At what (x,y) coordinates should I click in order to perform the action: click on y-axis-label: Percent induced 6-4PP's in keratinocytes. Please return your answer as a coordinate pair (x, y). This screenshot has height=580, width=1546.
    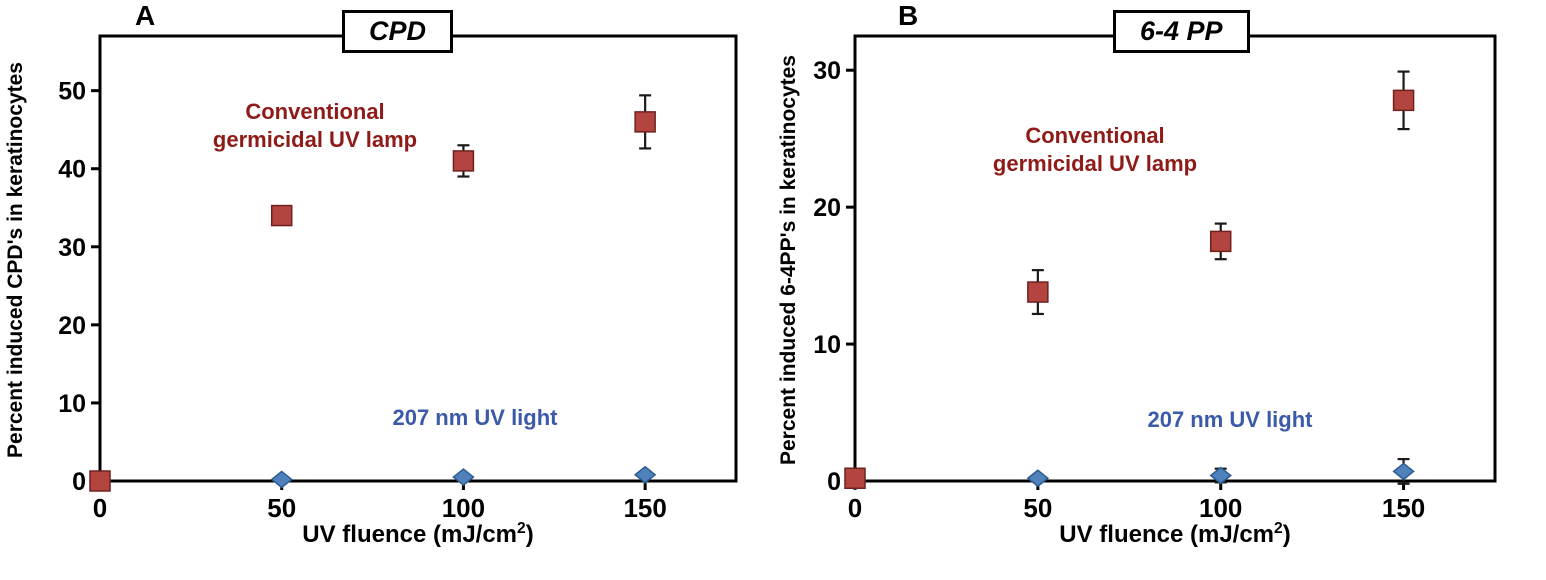
    Looking at the image, I should click on (788, 260).